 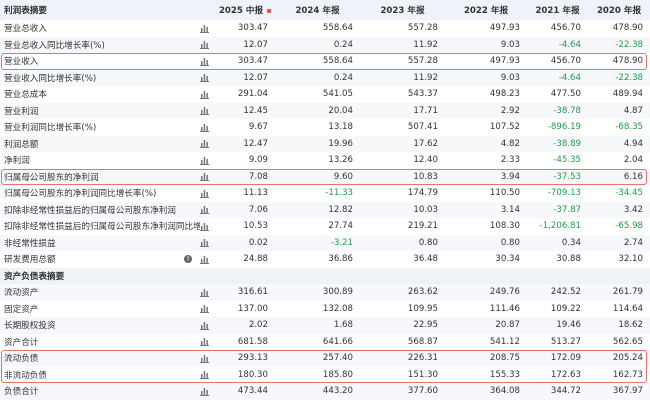 What do you see at coordinates (565, 341) in the screenshot?
I see `cell-value: 513.27` at bounding box center [565, 341].